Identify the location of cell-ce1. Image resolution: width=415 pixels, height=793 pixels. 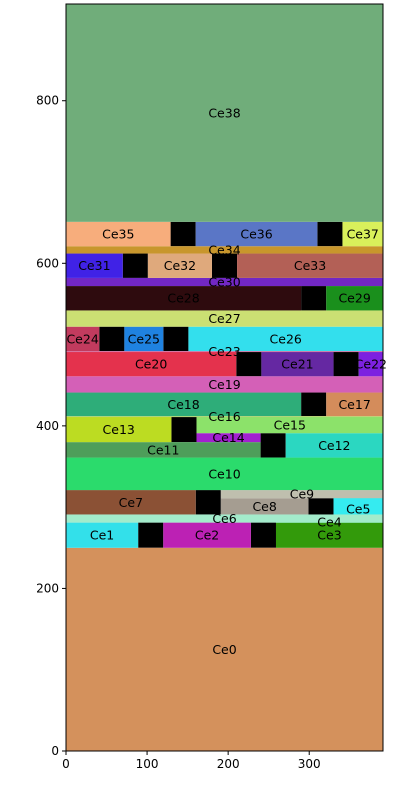
(102, 535).